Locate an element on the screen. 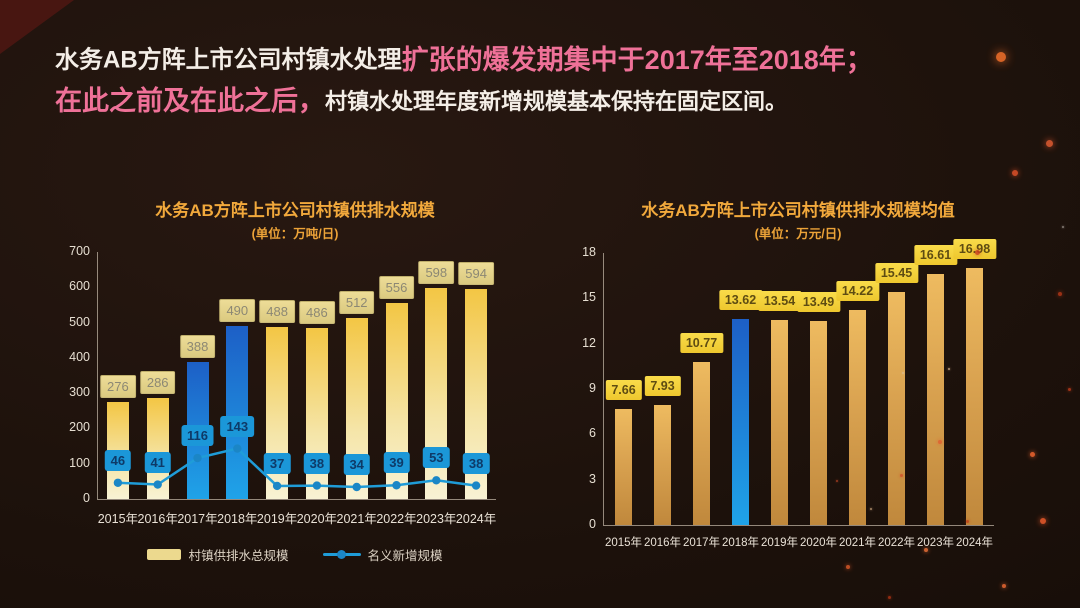  bar-2019年 is located at coordinates (779, 422).